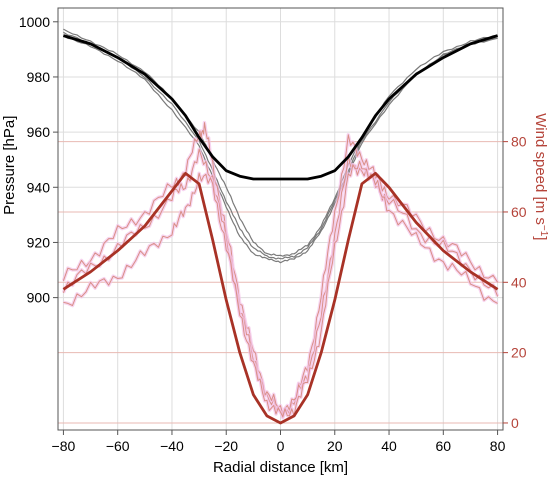  Describe the element at coordinates (540, 169) in the screenshot. I see `y-axis-right-title-main: Wind speed [m s` at that location.